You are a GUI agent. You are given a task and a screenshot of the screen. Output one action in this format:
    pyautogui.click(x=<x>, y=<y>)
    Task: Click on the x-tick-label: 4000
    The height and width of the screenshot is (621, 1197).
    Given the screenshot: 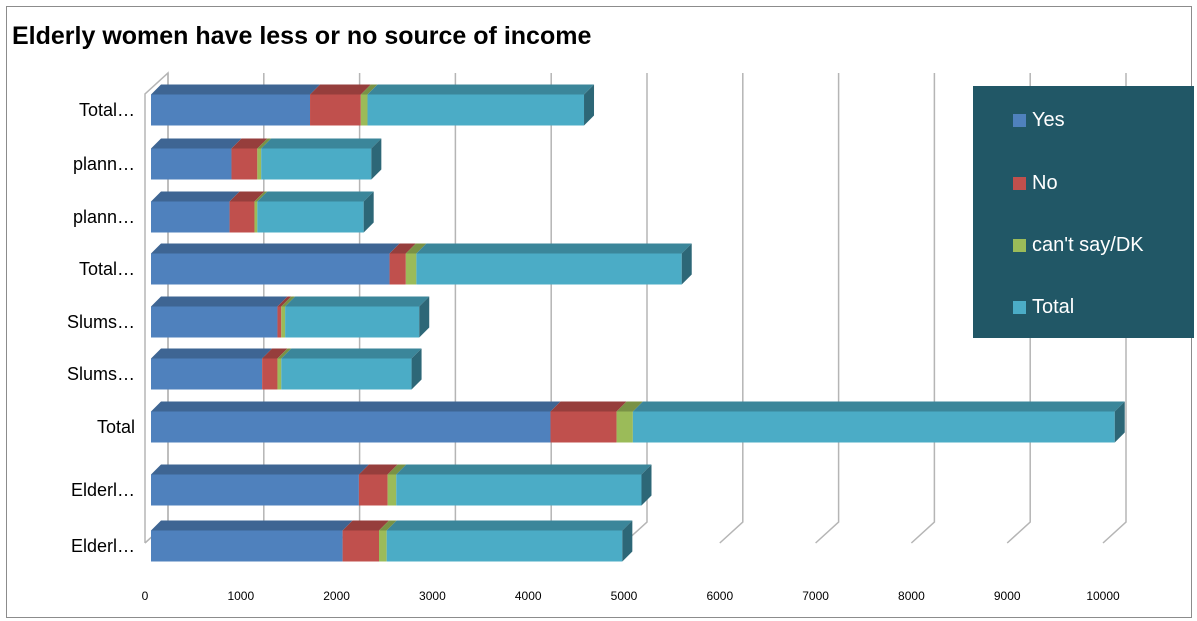 What is the action you would take?
    pyautogui.click(x=528, y=596)
    